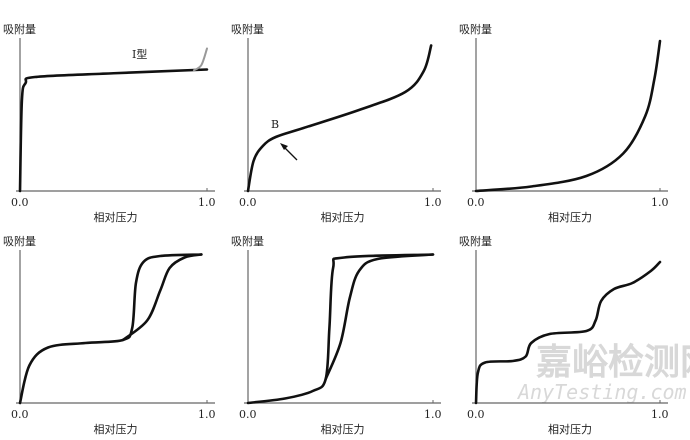 The image size is (690, 440). What do you see at coordinates (601, 392) in the screenshot?
I see `watermark-en: AnyTesting.com` at bounding box center [601, 392].